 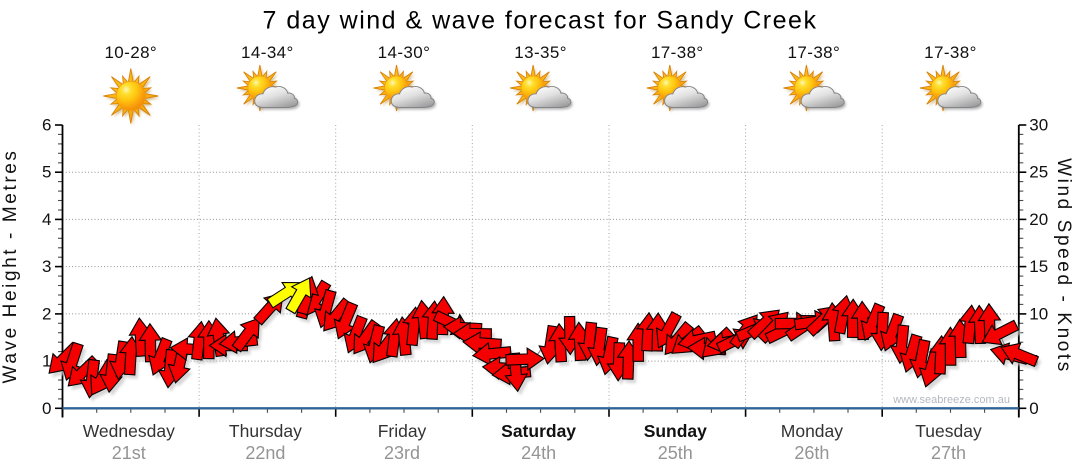 What do you see at coordinates (1038, 172) in the screenshot?
I see `svg-text: 25` at bounding box center [1038, 172].